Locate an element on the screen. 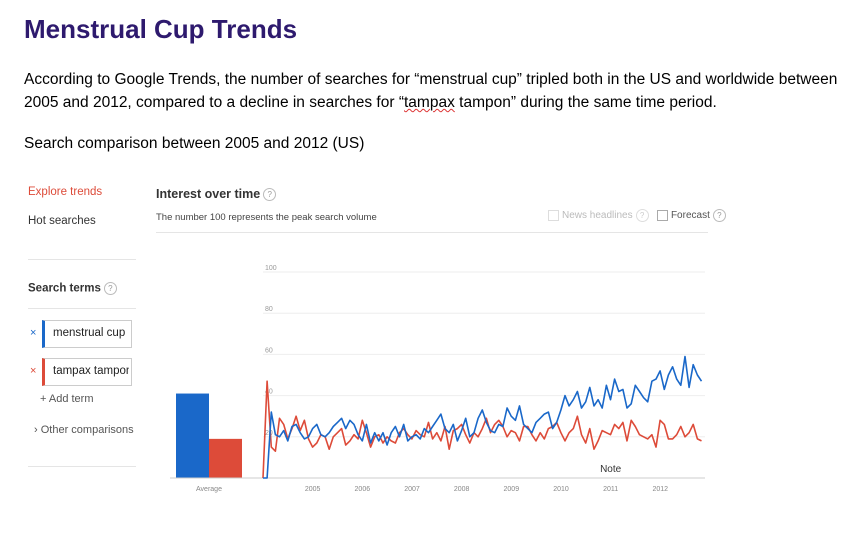 This screenshot has width=856, height=535. average-label: Average is located at coordinates (209, 489).